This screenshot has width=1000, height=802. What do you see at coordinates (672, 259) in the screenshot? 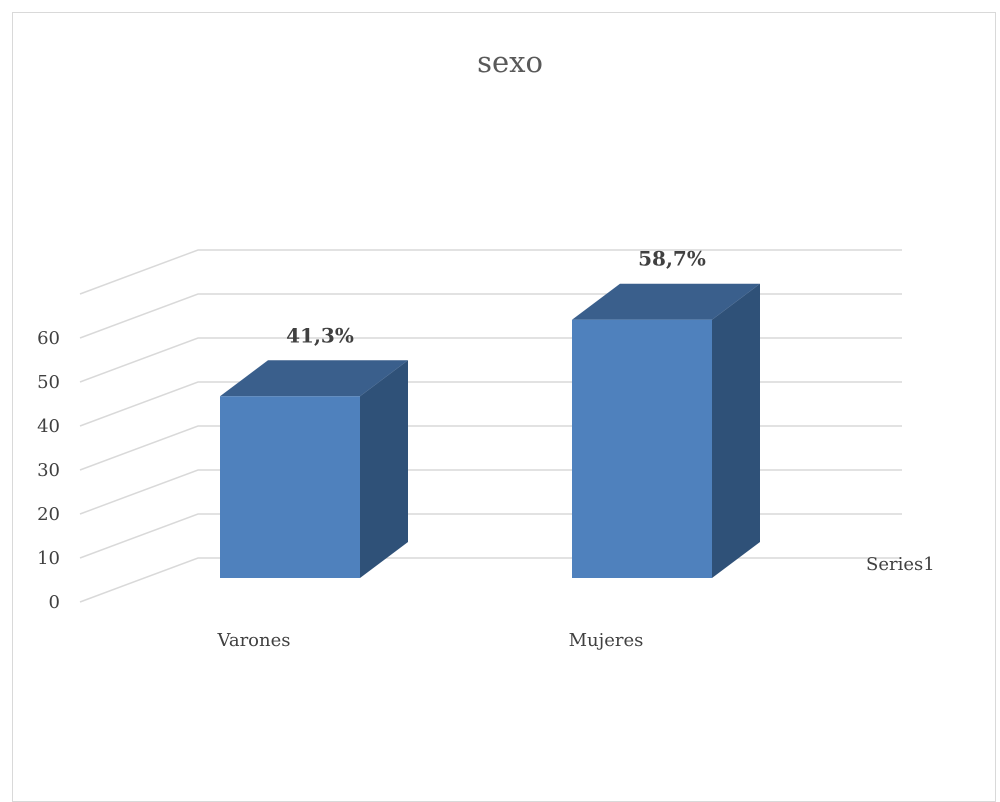
I see `data-label: 58,7%` at bounding box center [672, 259].